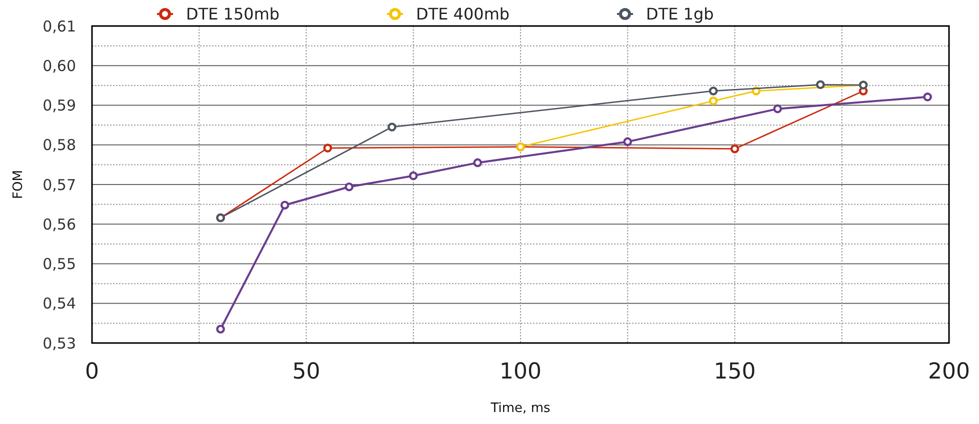 The image size is (979, 424). I want to click on y-tick-label: 0,61, so click(59, 26).